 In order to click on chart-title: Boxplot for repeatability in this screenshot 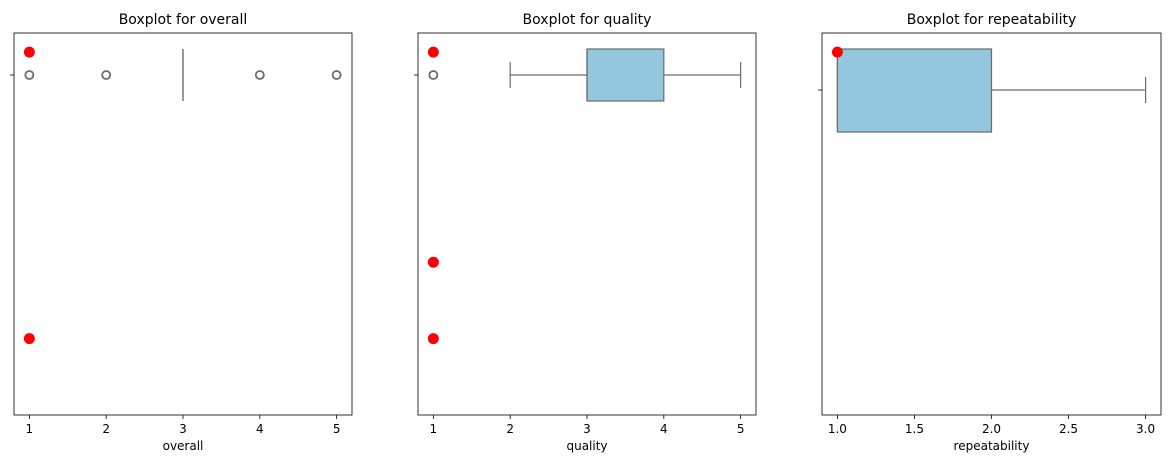, I will do `click(992, 20)`.